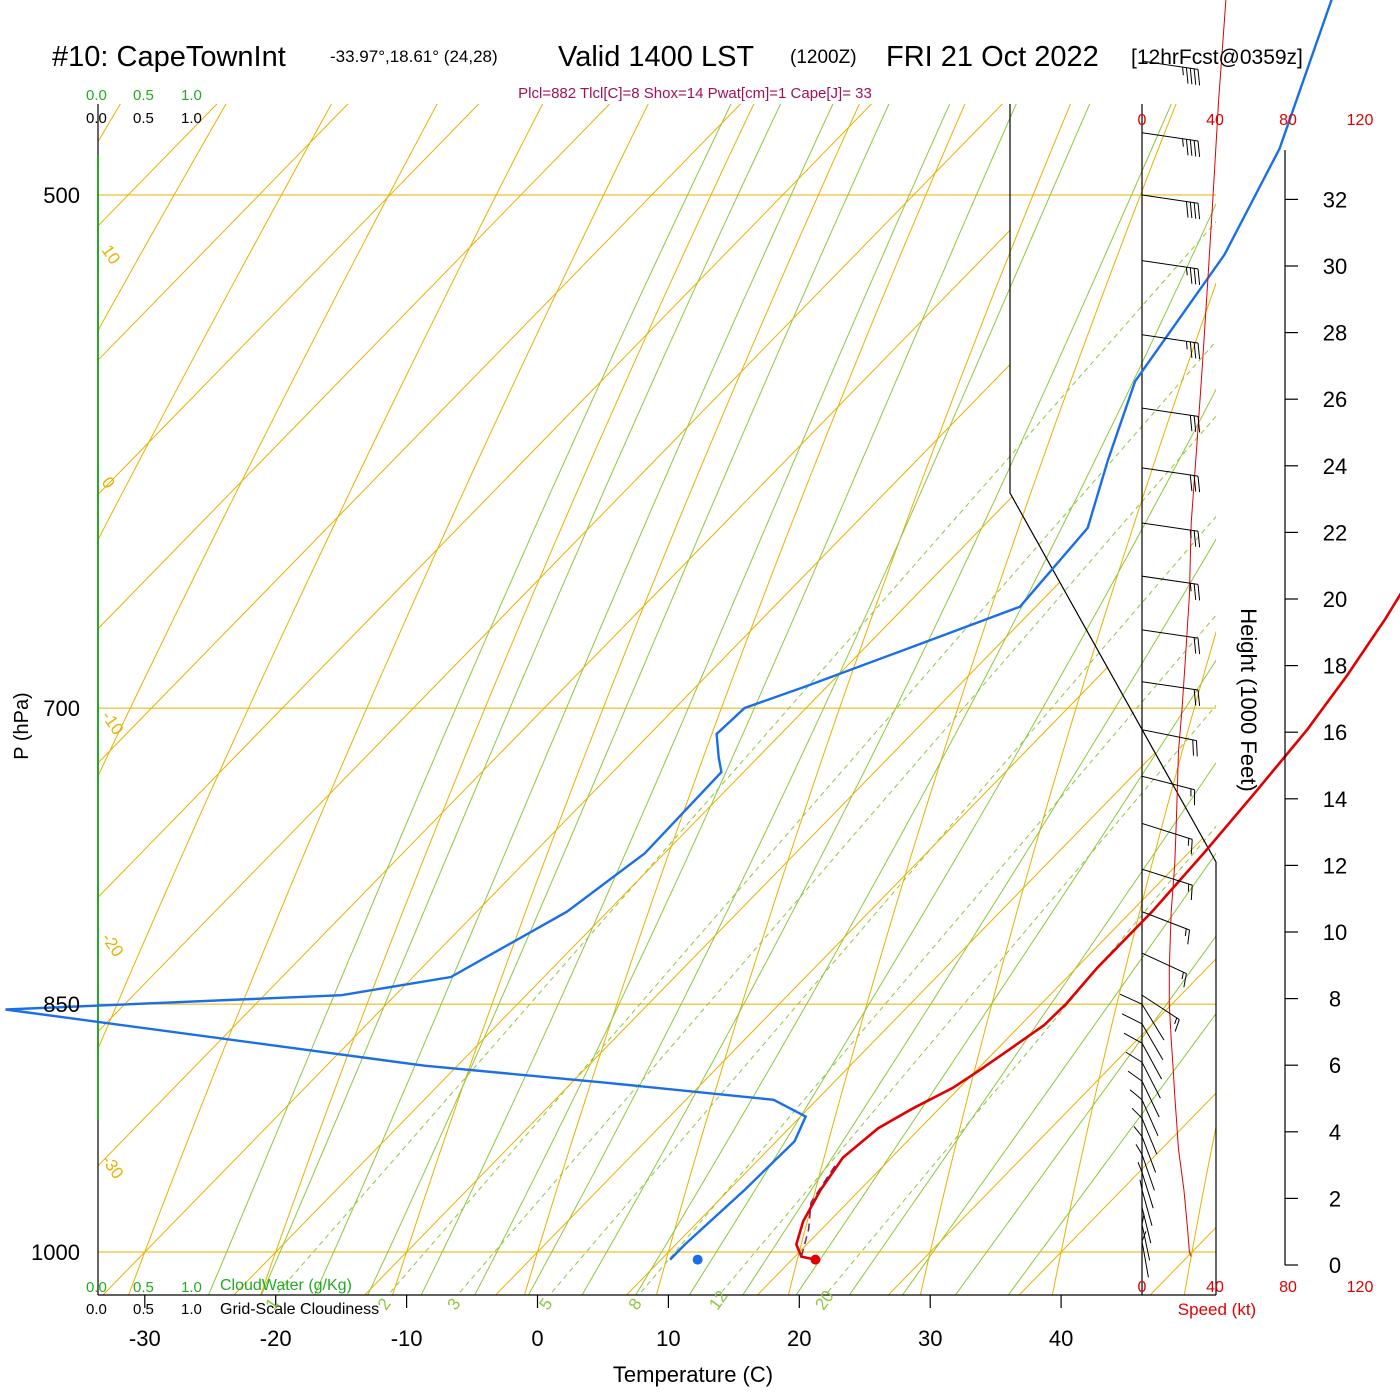 Image resolution: width=1400 pixels, height=1400 pixels. Describe the element at coordinates (1335, 1132) in the screenshot. I see `height-tick-label: 4` at that location.